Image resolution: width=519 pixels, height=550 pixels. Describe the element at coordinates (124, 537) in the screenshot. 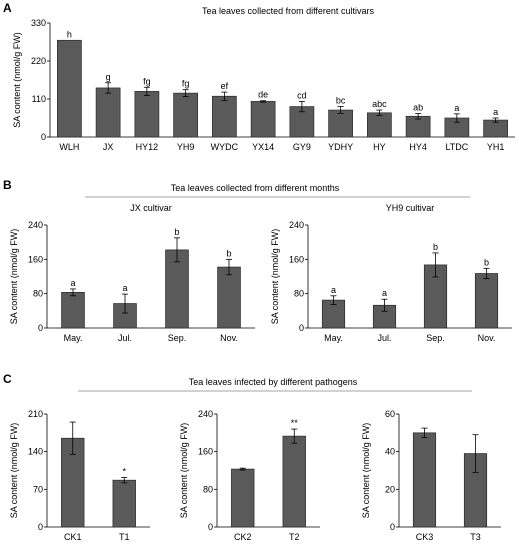

I see `category-label: T1` at that location.